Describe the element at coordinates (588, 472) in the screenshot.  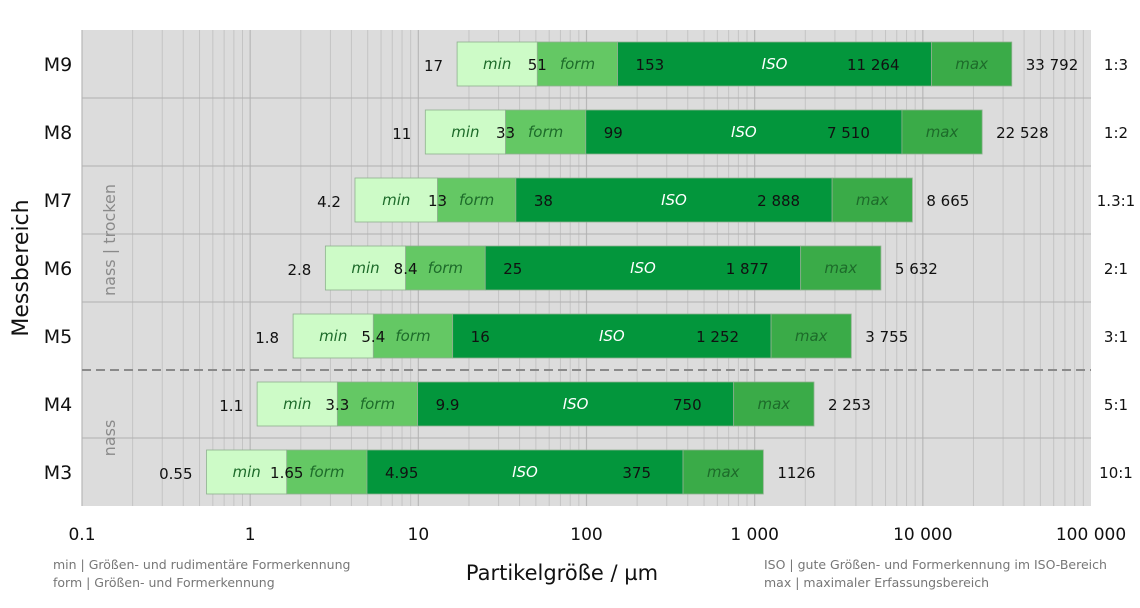
I see `row-m3: M3 10:1 min form ISO max 0.55 1.65 4.95 375 1126` at that location.